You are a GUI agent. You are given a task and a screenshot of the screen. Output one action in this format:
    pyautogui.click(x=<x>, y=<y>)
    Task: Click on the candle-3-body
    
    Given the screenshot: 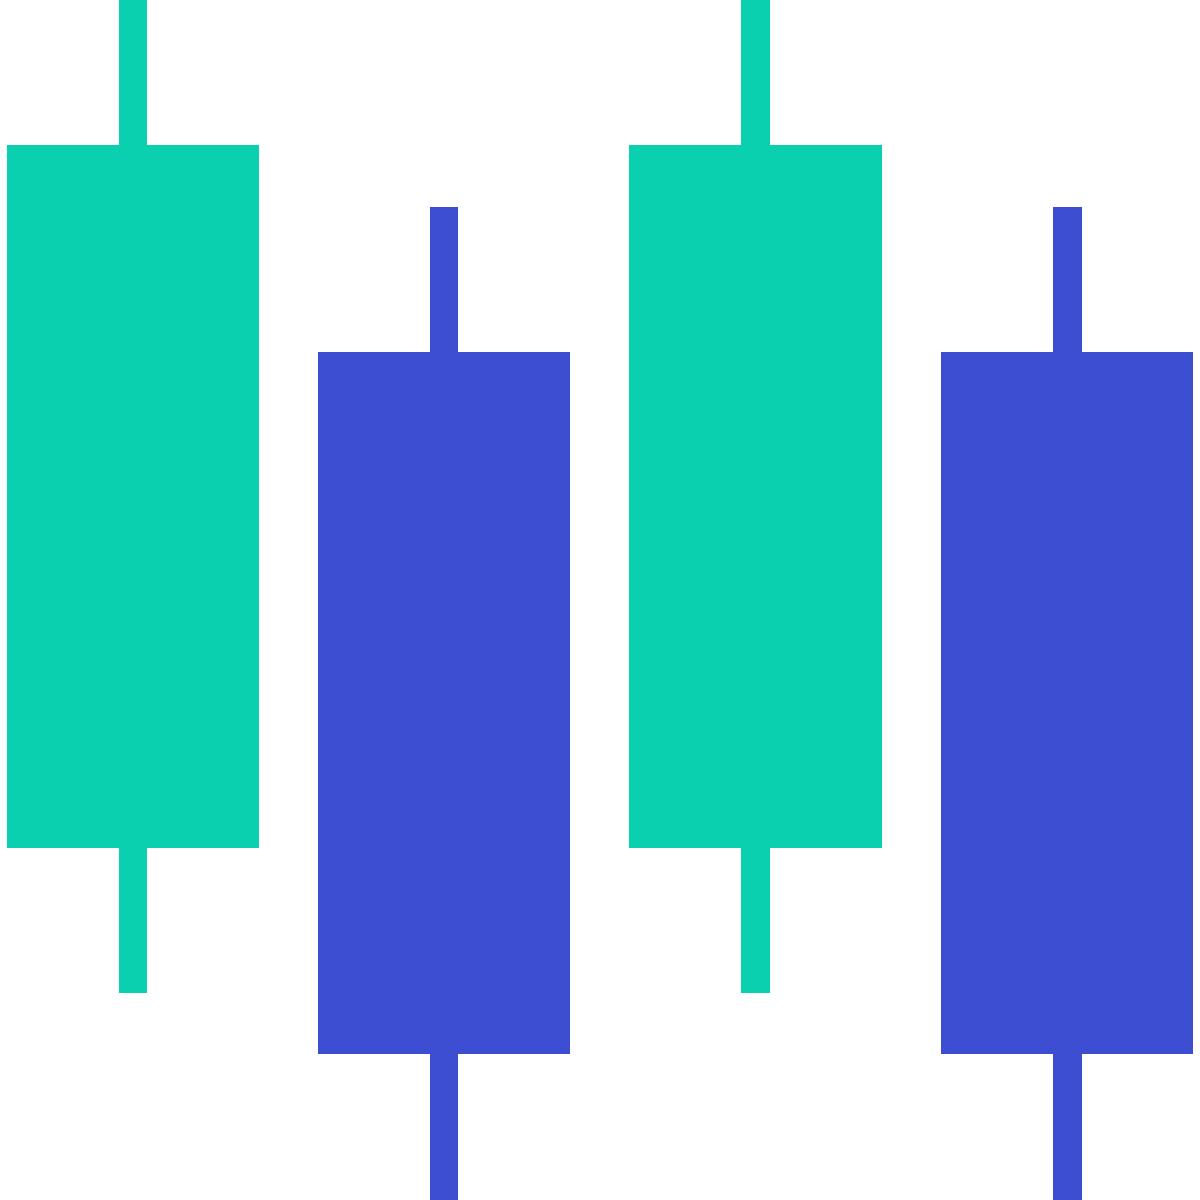 What is the action you would take?
    pyautogui.click(x=755, y=496)
    